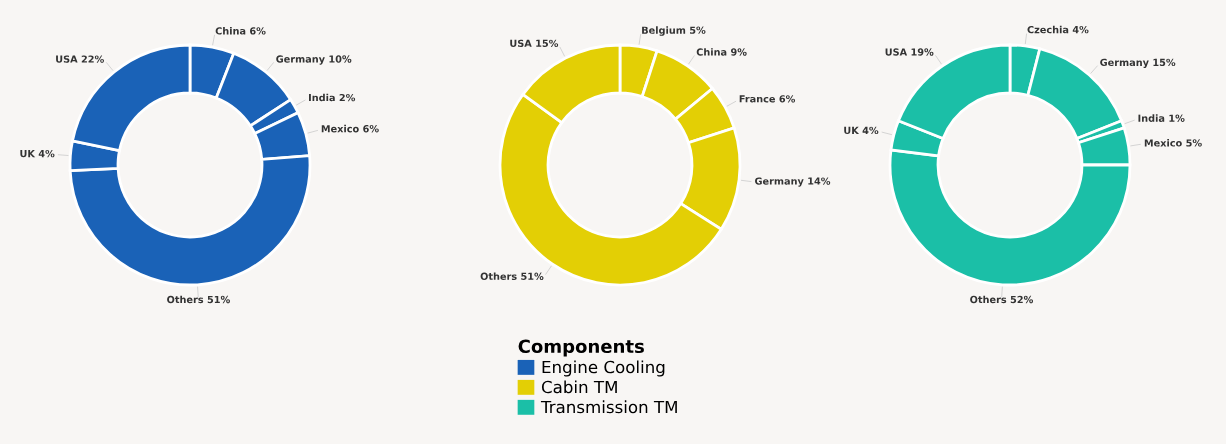  What do you see at coordinates (1161, 118) in the screenshot?
I see `slice-label: India 1%` at bounding box center [1161, 118].